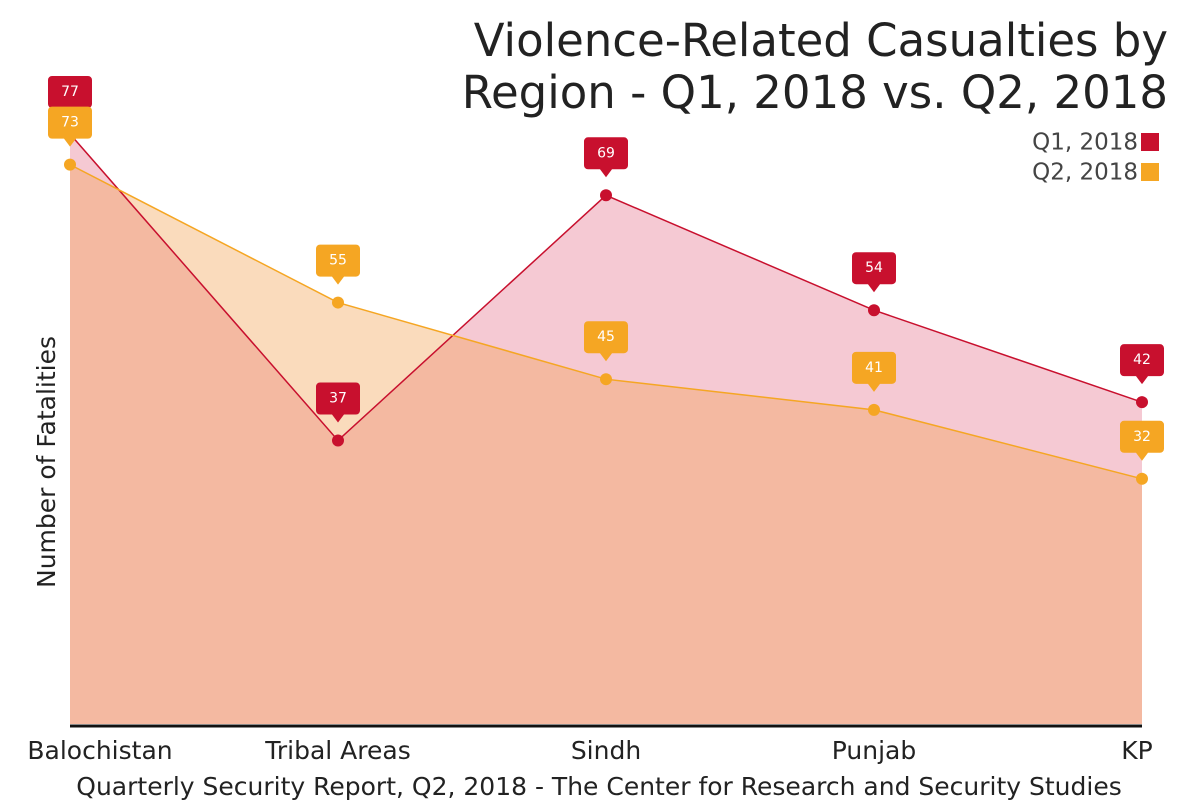 This screenshot has height=806, width=1198. Describe the element at coordinates (46, 462) in the screenshot. I see `y-axis-label: Number of Fatalities` at that location.